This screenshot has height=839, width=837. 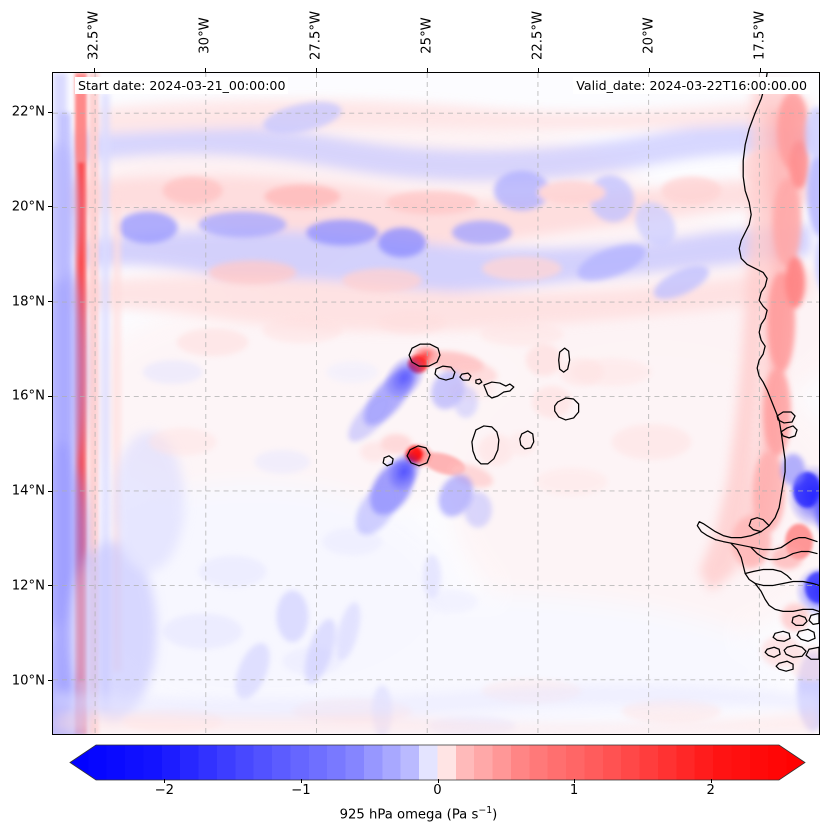 What do you see at coordinates (316, 35) in the screenshot?
I see `longitude-tick-label: 27.5°W` at bounding box center [316, 35].